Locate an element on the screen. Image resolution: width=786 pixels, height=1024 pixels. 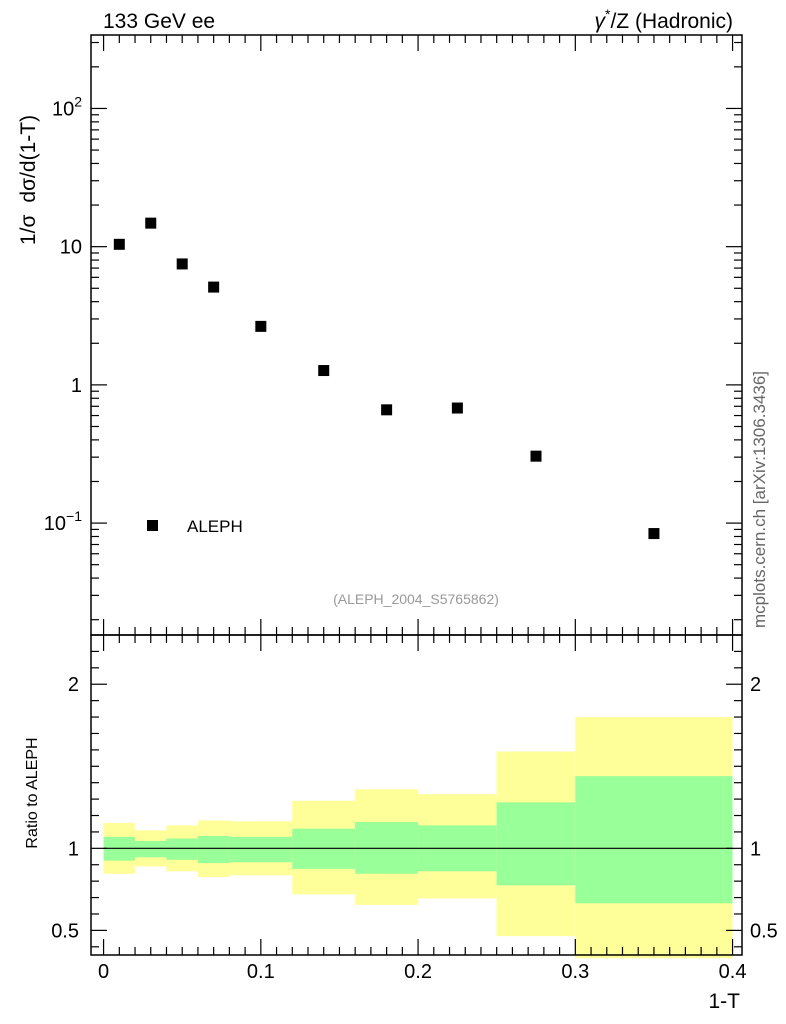
x-tick-label: 0.3 is located at coordinates (575, 972).